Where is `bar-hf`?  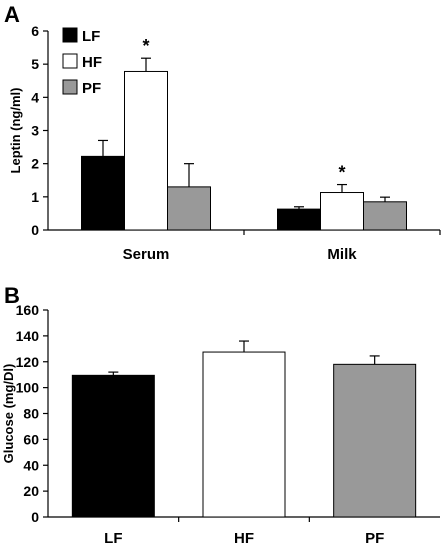
bar-hf is located at coordinates (244, 434).